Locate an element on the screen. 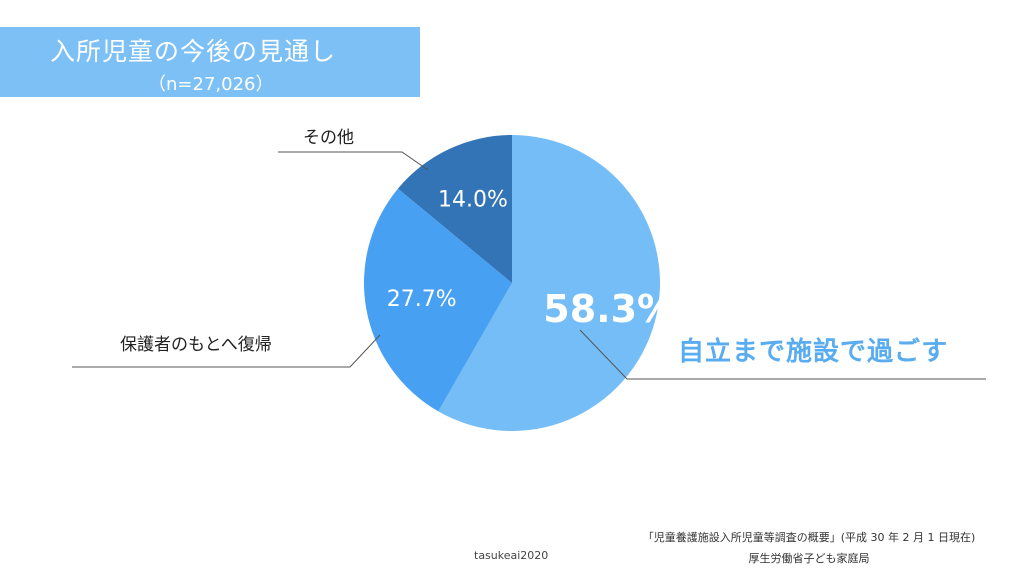 This screenshot has width=1024, height=576. source-line-1: 「児童養護施設入所児童等調査の概要」(平成 30 年 2 月 1 日現在) is located at coordinates (809, 537).